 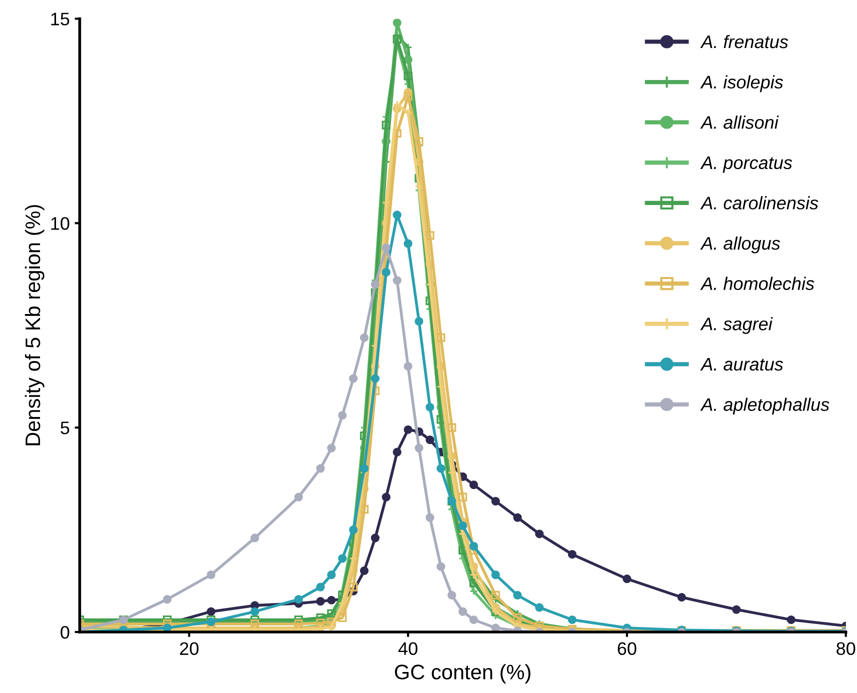 I want to click on x-axis-title: GC conten (%), so click(x=462, y=674).